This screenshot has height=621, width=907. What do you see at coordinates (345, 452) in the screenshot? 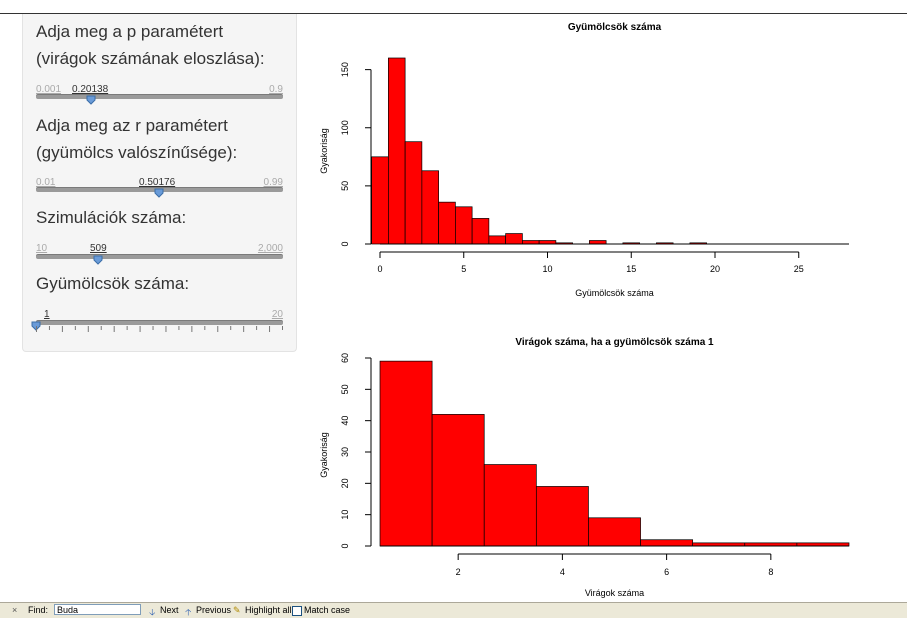
I see `y-tick-label: 30` at bounding box center [345, 452].